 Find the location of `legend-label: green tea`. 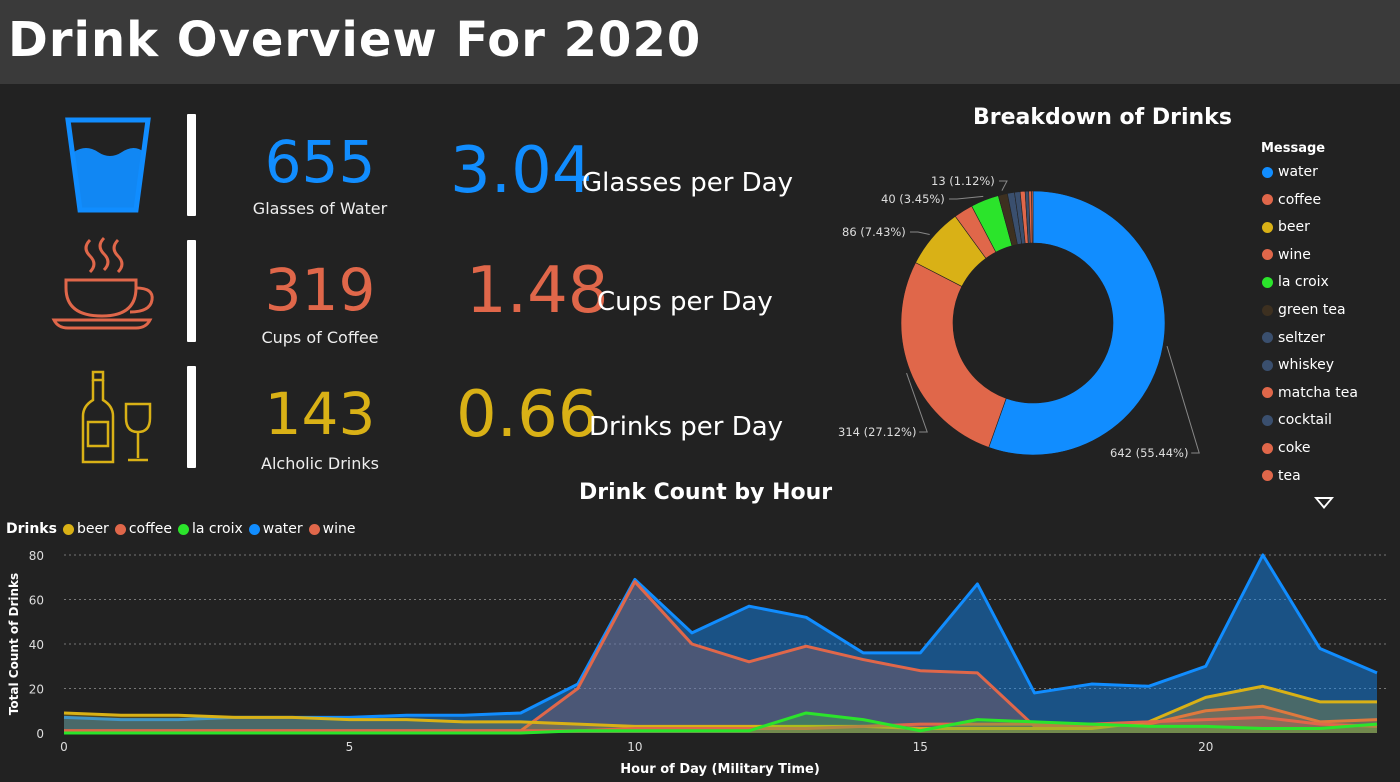

legend-label: green tea is located at coordinates (1312, 310).